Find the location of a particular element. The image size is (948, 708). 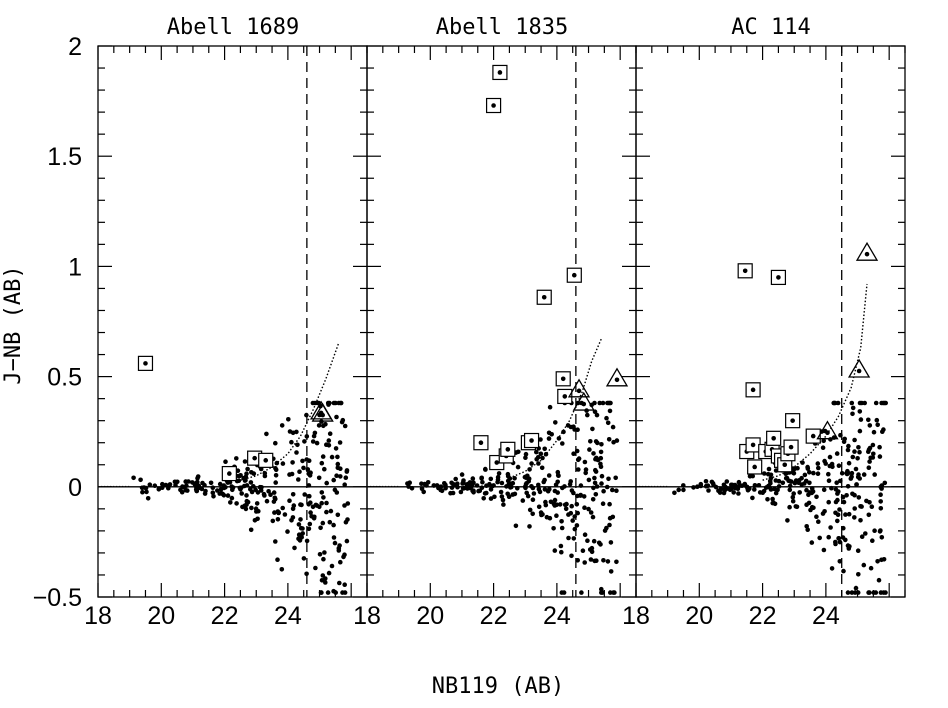

y-tick-label: 0.5 is located at coordinates (64, 378).